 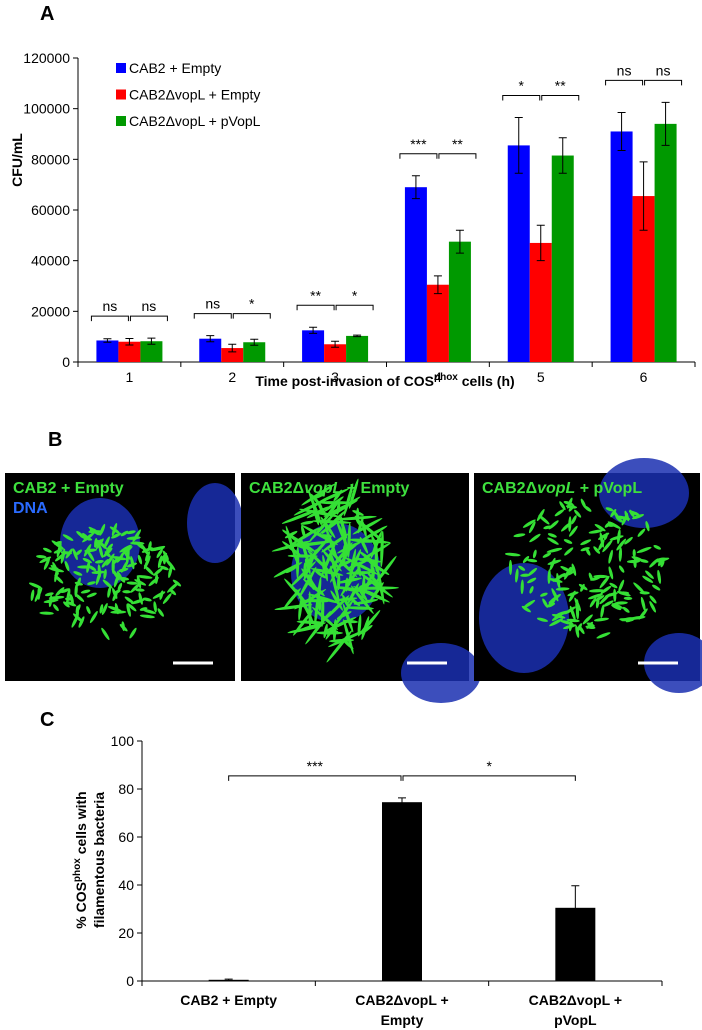 I want to click on x-axis-label-sup: phox, so click(x=446, y=377).